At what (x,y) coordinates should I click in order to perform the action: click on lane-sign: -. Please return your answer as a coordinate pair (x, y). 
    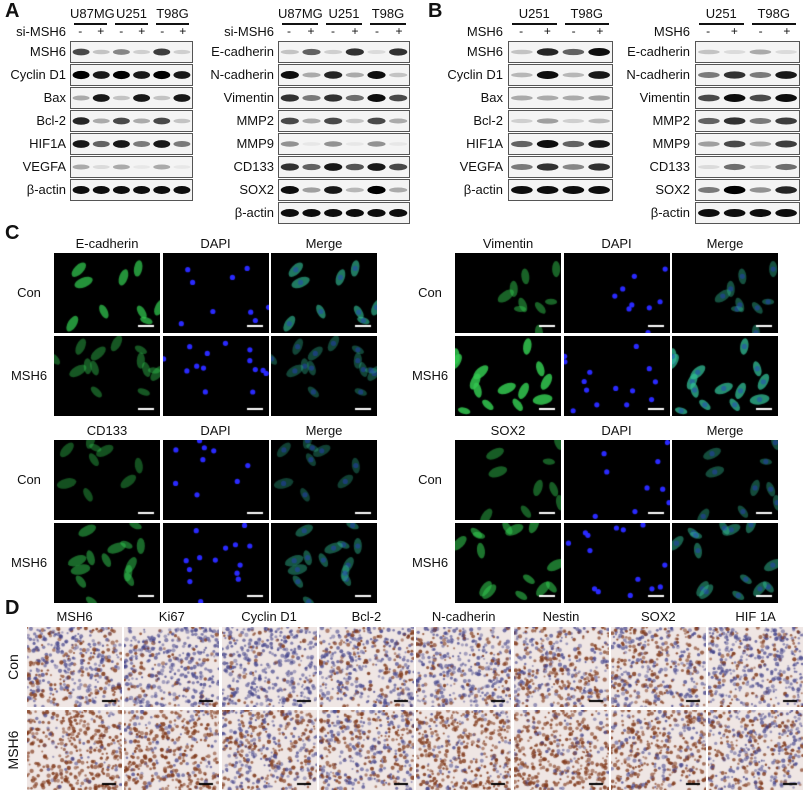
    Looking at the image, I should click on (80, 31).